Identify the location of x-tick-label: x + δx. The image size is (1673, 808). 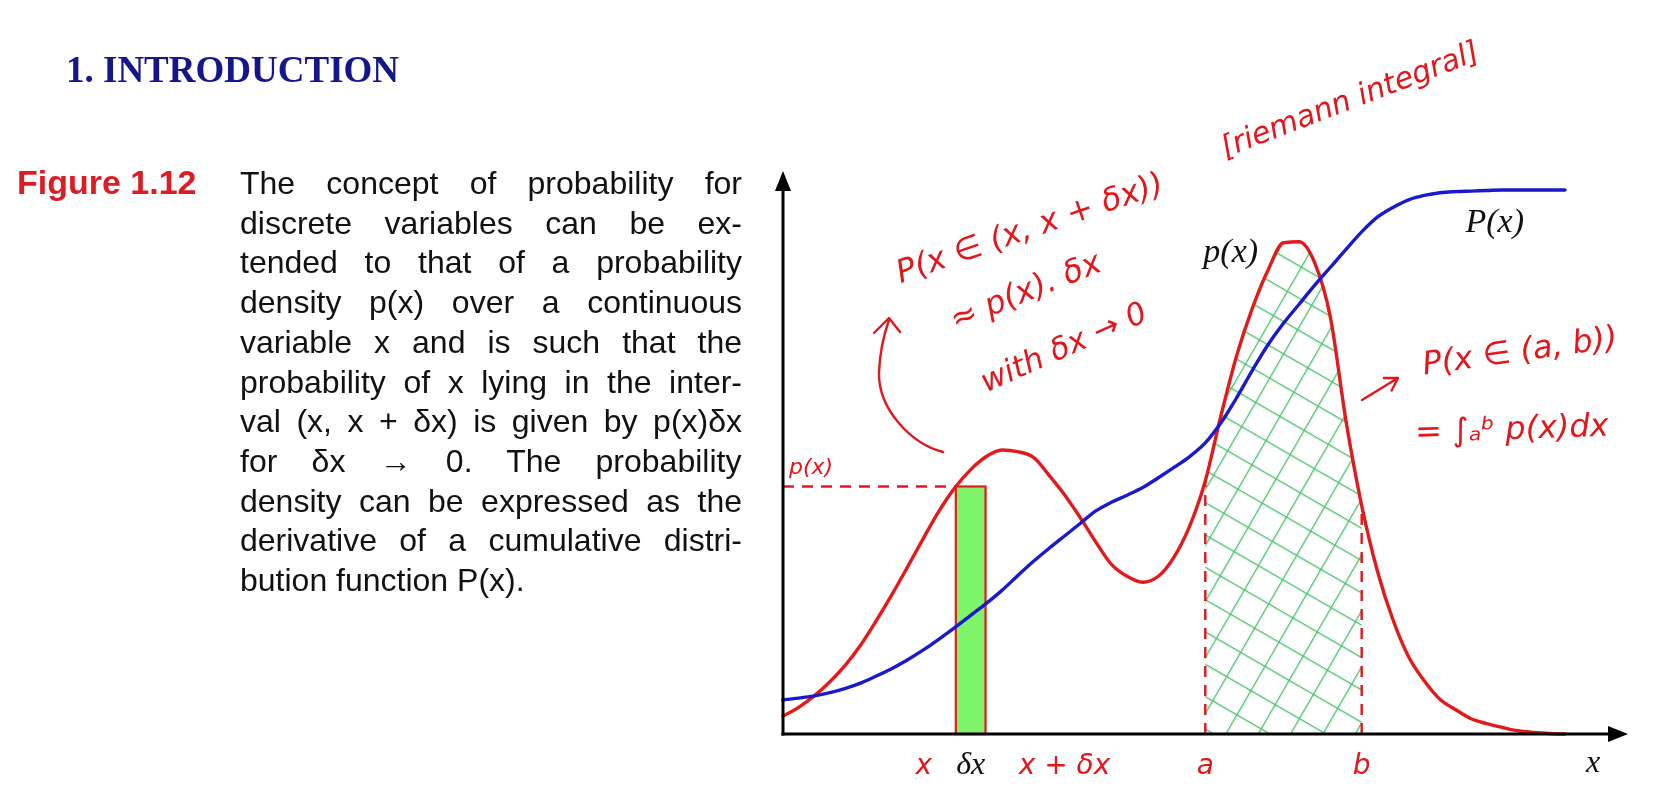
(1064, 764).